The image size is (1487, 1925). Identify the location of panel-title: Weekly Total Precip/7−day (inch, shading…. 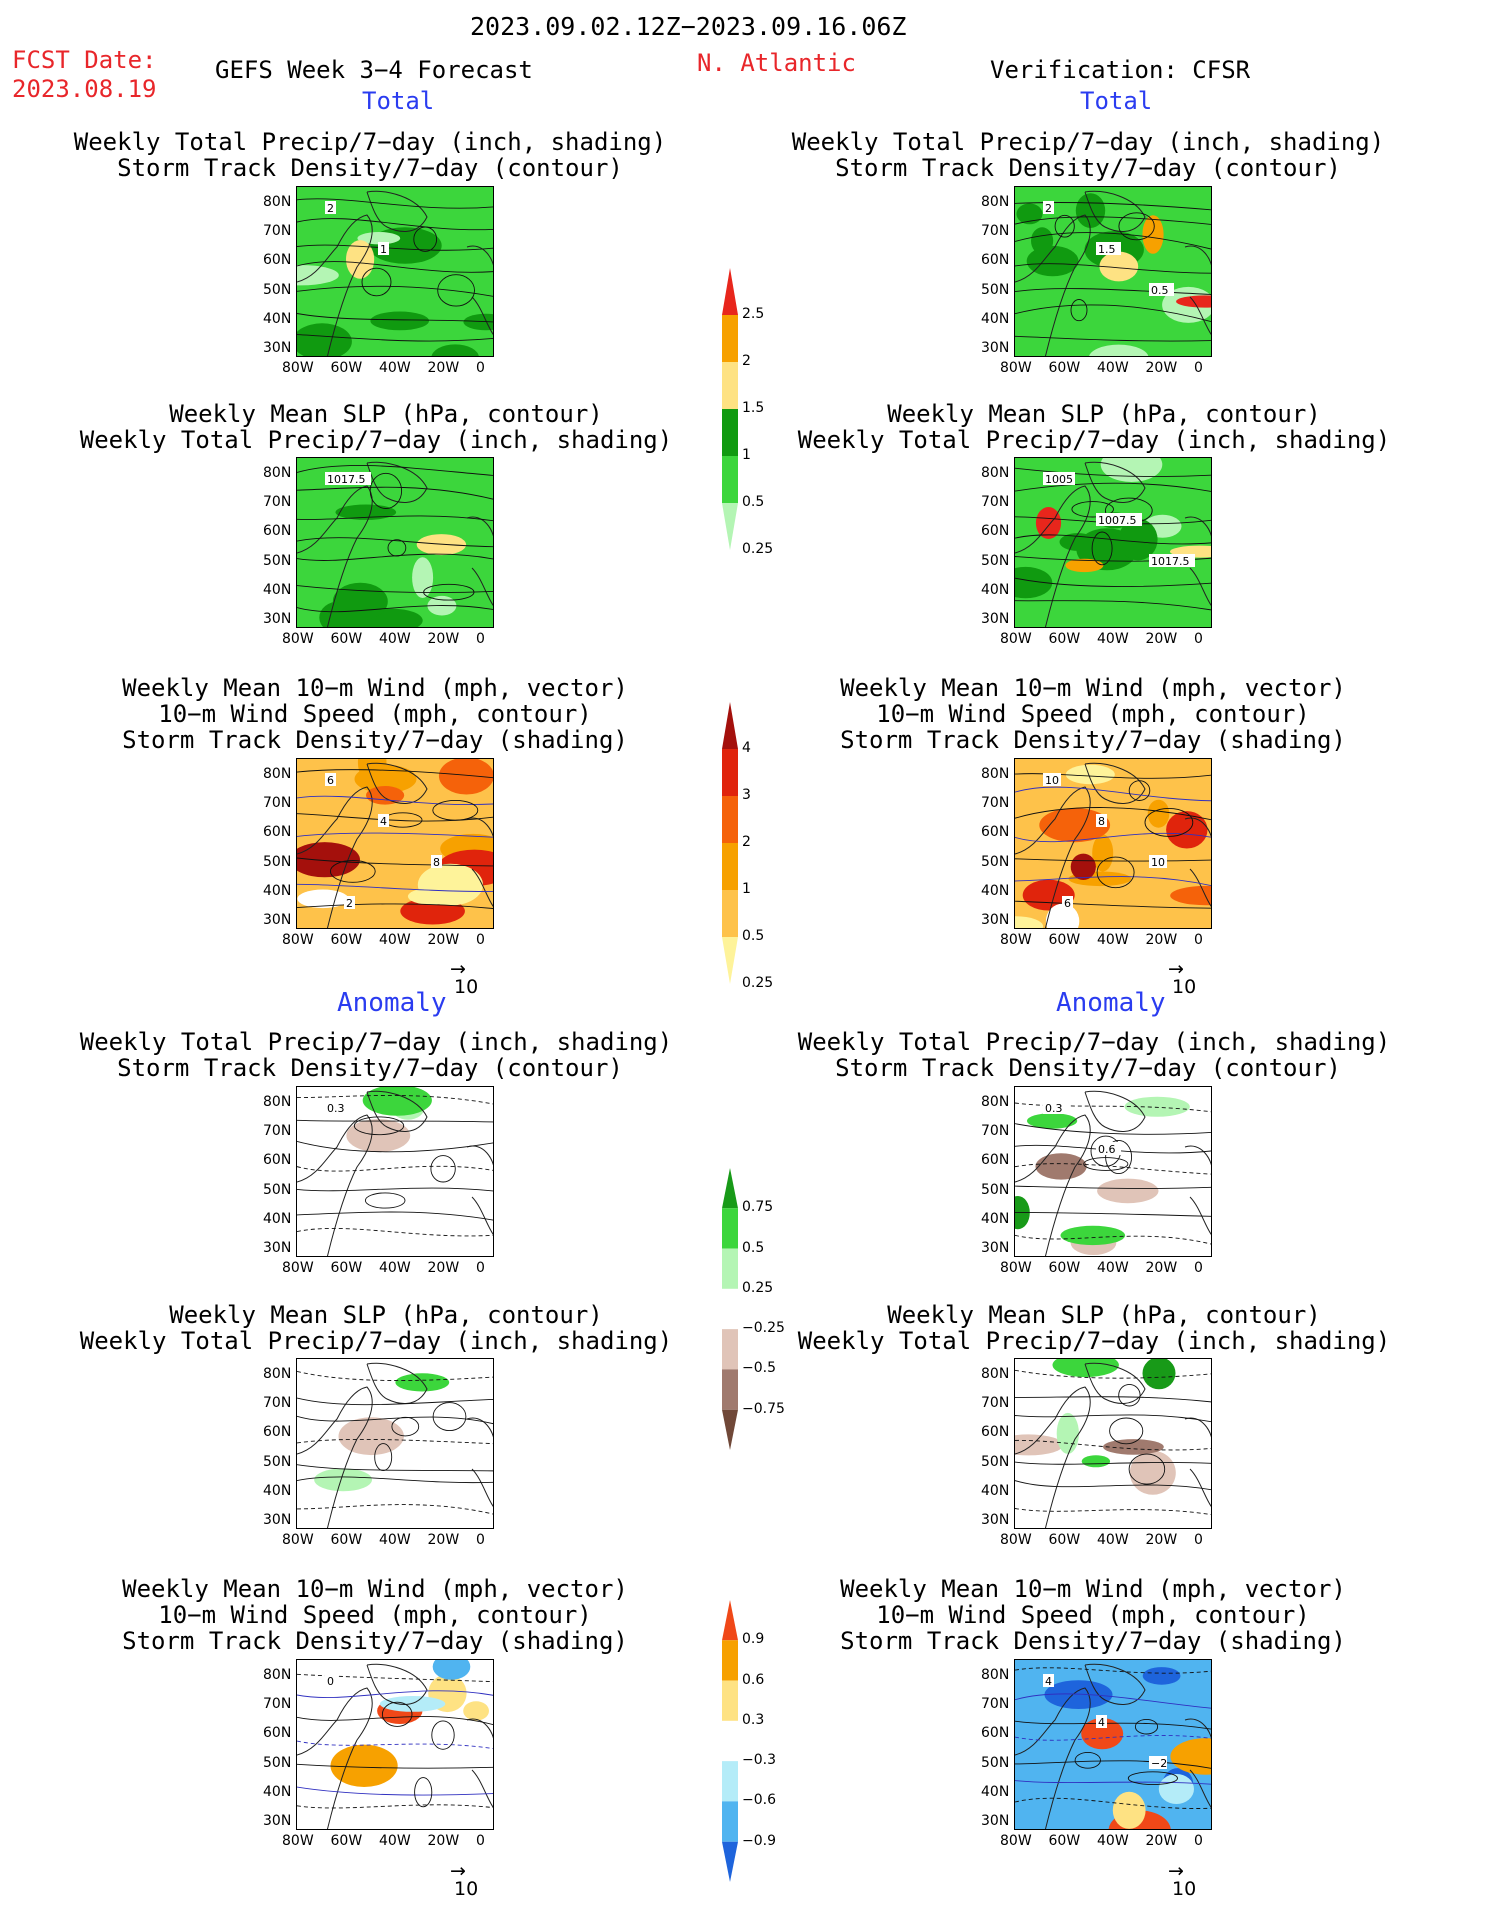
(1094, 1042).